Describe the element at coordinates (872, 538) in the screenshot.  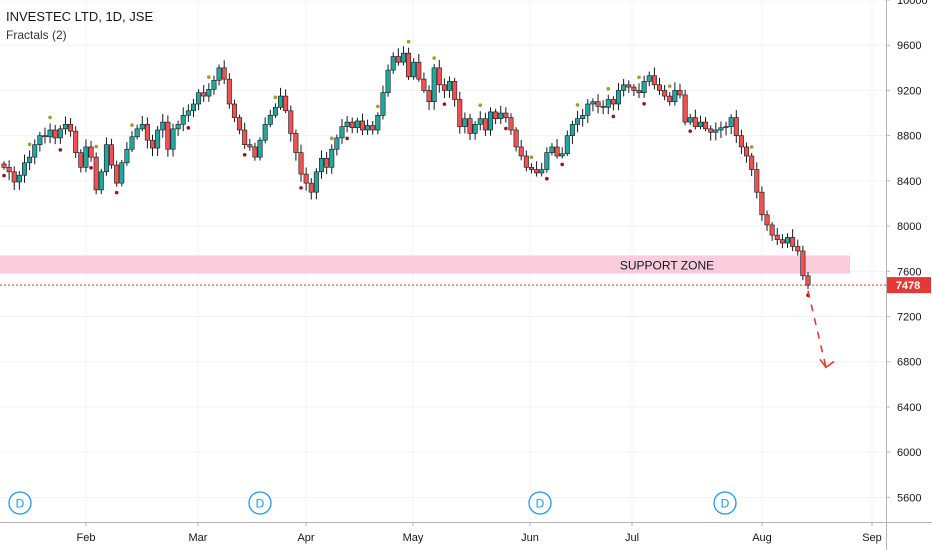
I see `x-tick-label: Sep` at that location.